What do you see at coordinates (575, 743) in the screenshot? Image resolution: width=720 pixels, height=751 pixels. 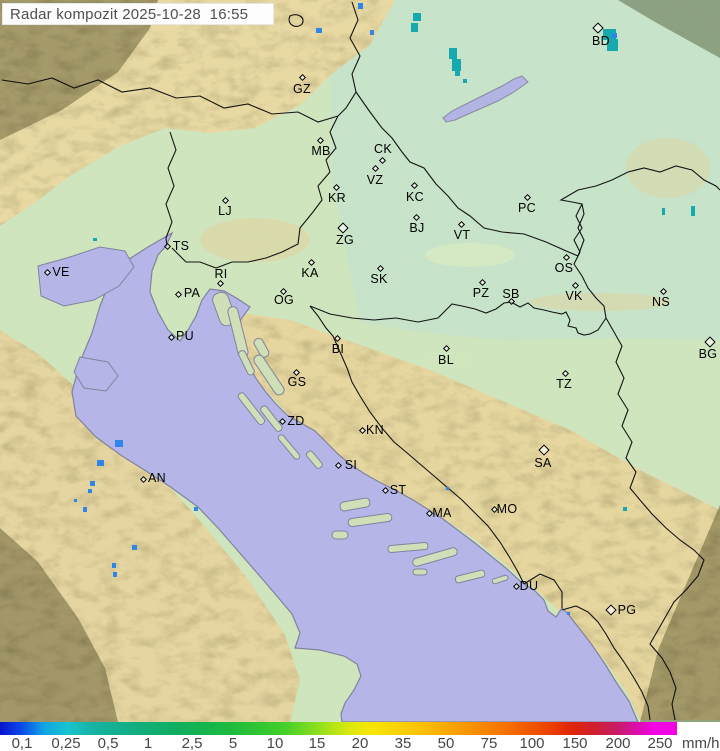 I see `legend-tick-label: 150` at bounding box center [575, 743].